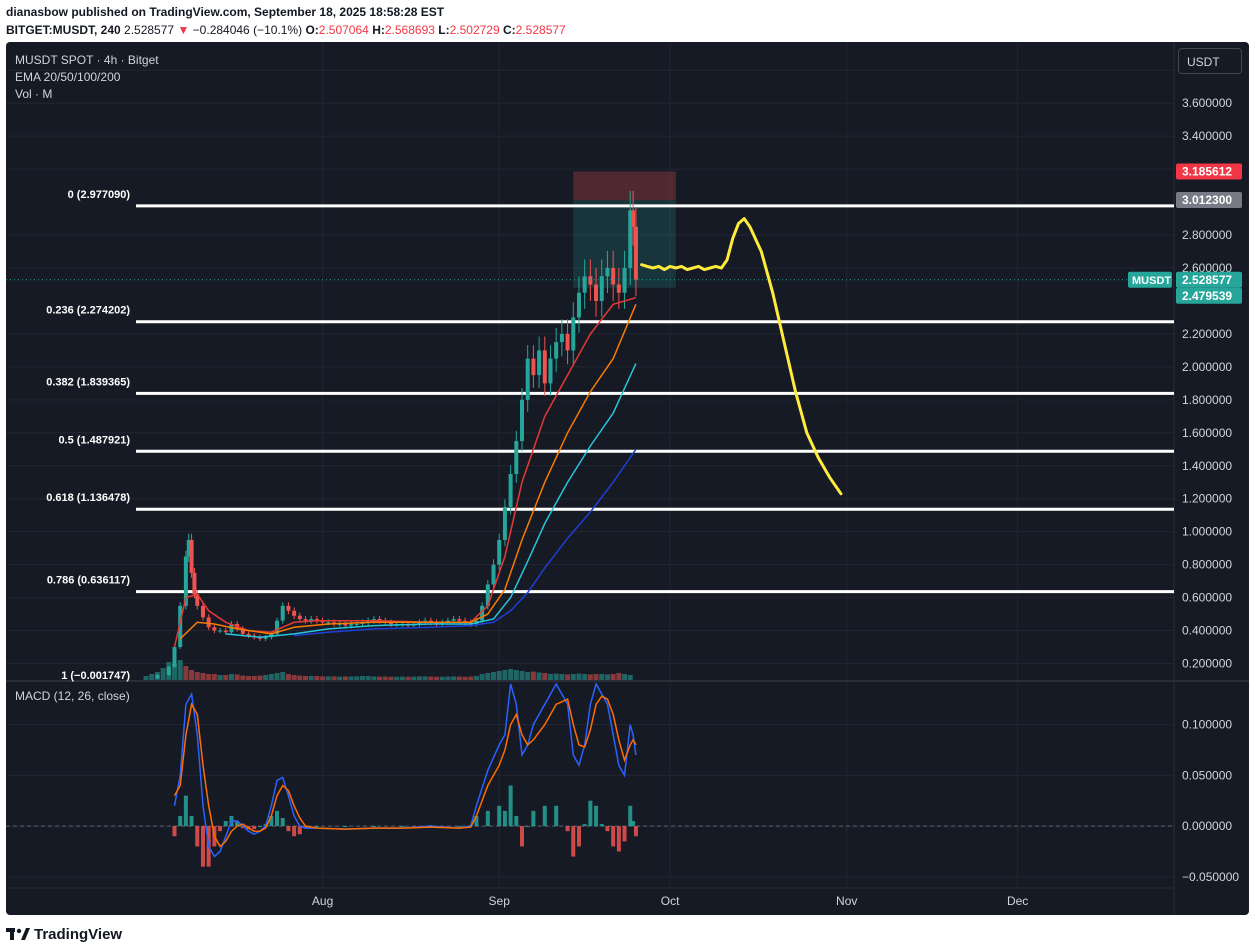  Describe the element at coordinates (509, 30) in the screenshot. I see `close-label: C:` at that location.